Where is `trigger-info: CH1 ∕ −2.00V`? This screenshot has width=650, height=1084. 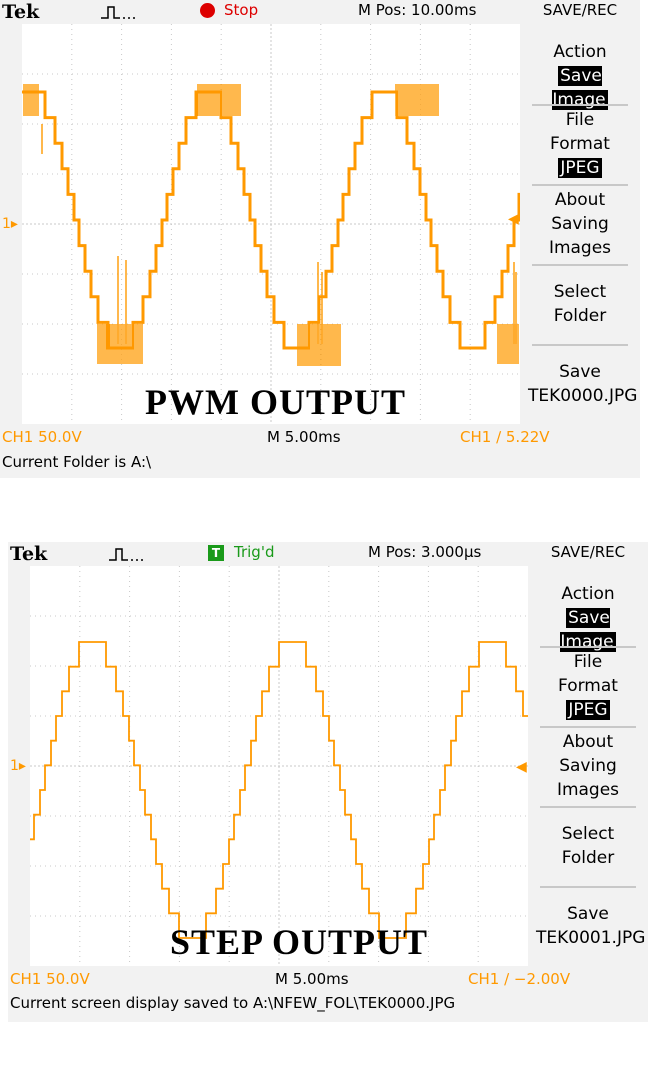
trigger-info: CH1 ∕ −2.00V is located at coordinates (519, 979).